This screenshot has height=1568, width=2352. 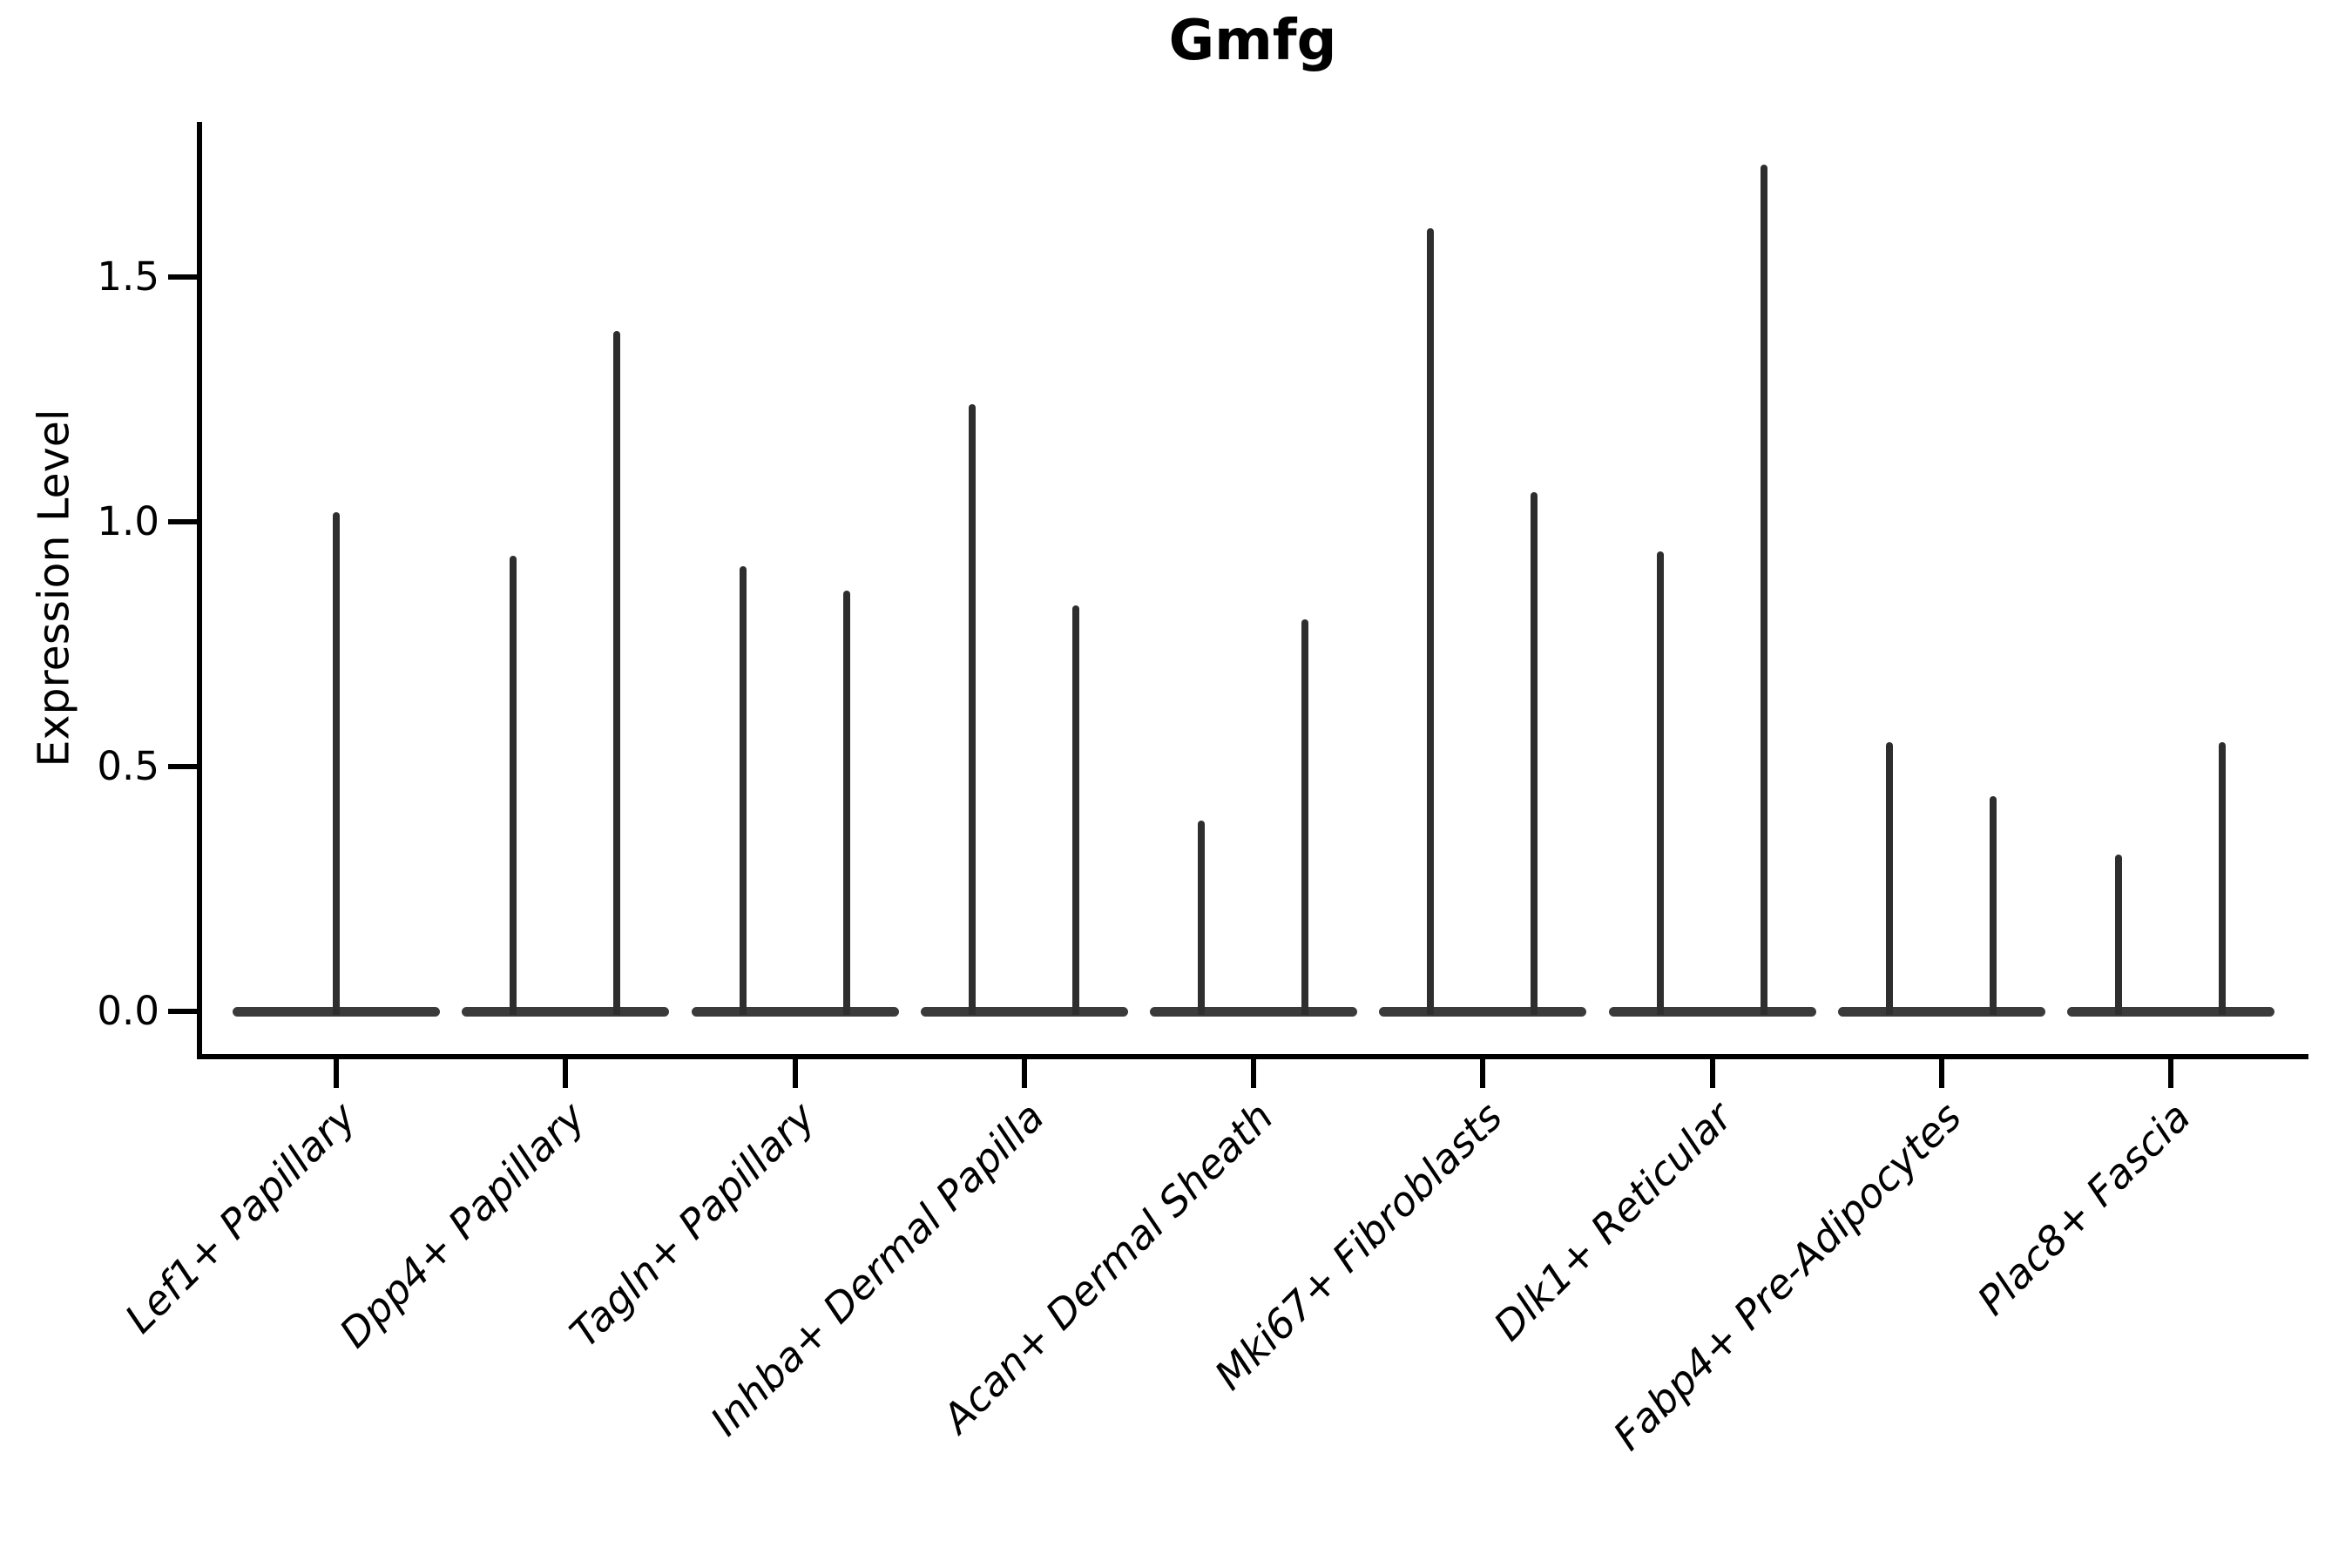 What do you see at coordinates (54, 588) in the screenshot?
I see `y-axis-label: Expression Level` at bounding box center [54, 588].